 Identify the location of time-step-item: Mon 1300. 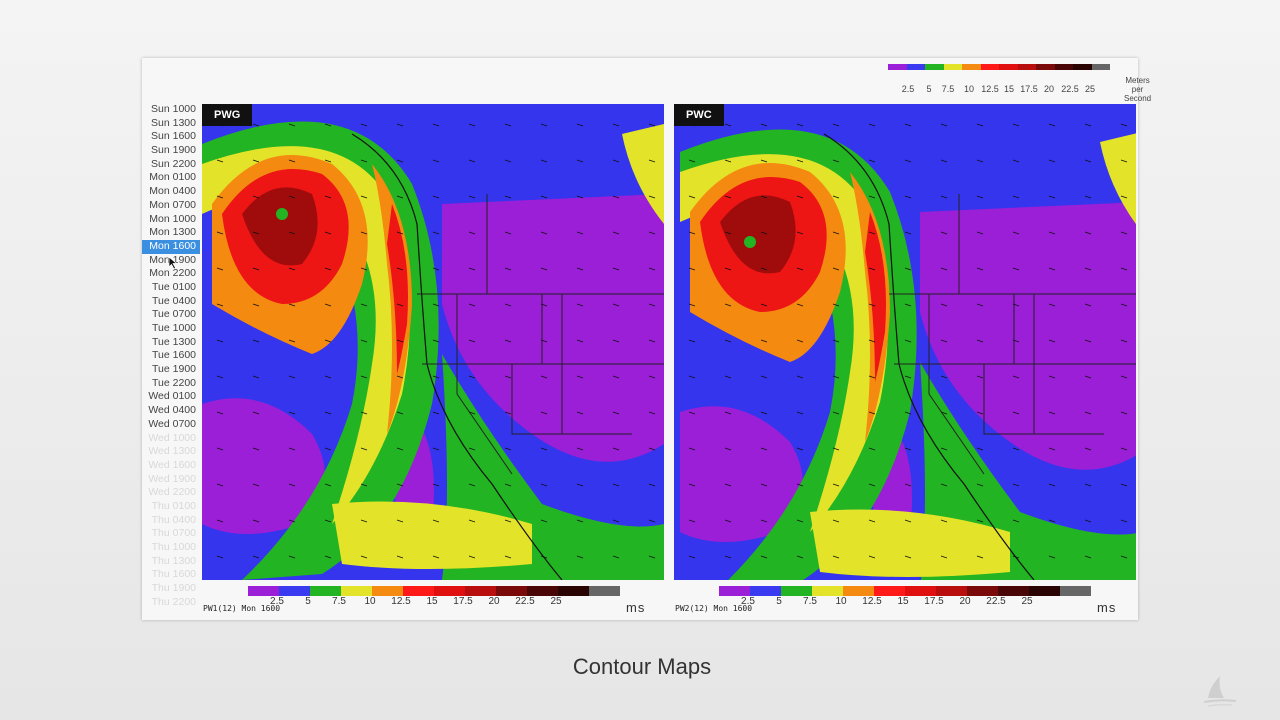
(172, 232).